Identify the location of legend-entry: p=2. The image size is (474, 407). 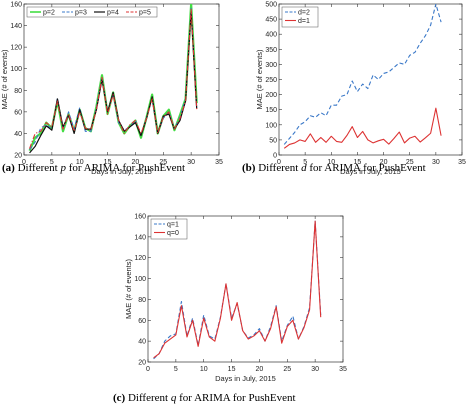
(49, 13).